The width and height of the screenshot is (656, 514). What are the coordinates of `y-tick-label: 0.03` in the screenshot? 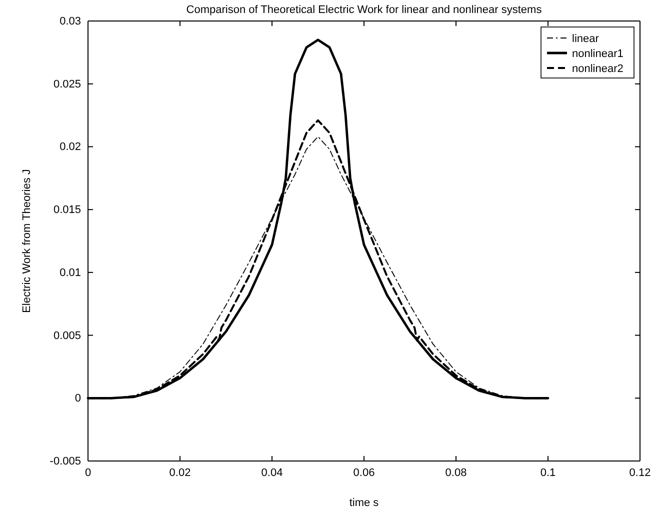 It's located at (70, 22).